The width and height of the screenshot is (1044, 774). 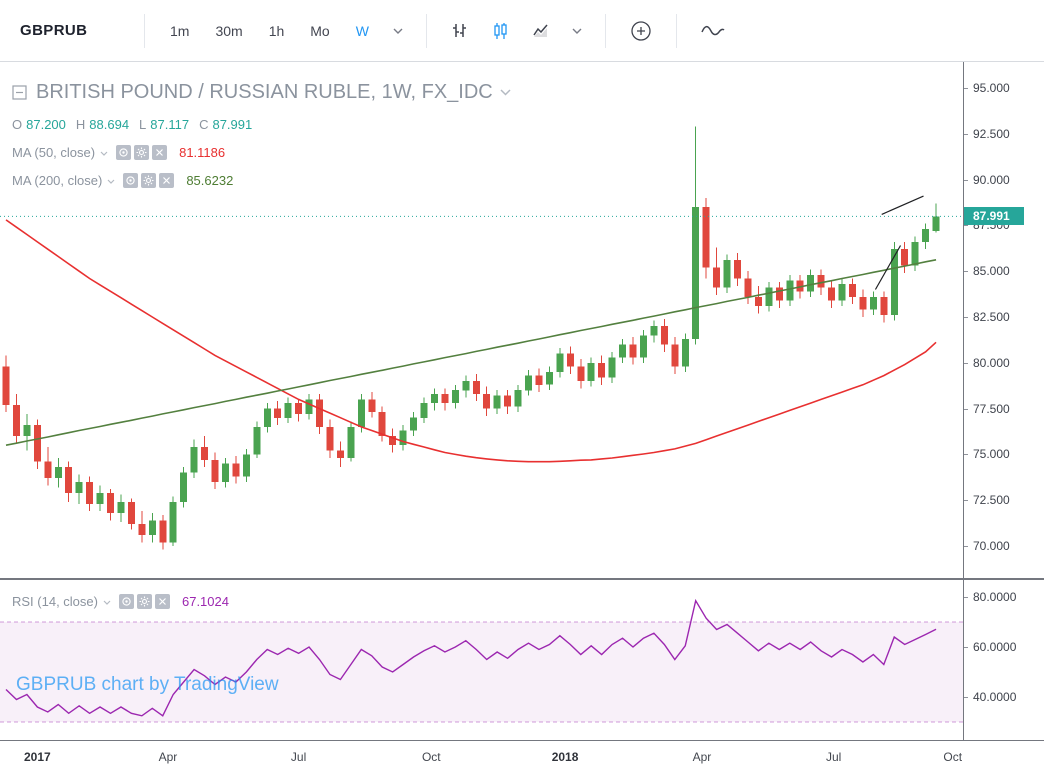 What do you see at coordinates (37, 757) in the screenshot?
I see `time-tick: 2017` at bounding box center [37, 757].